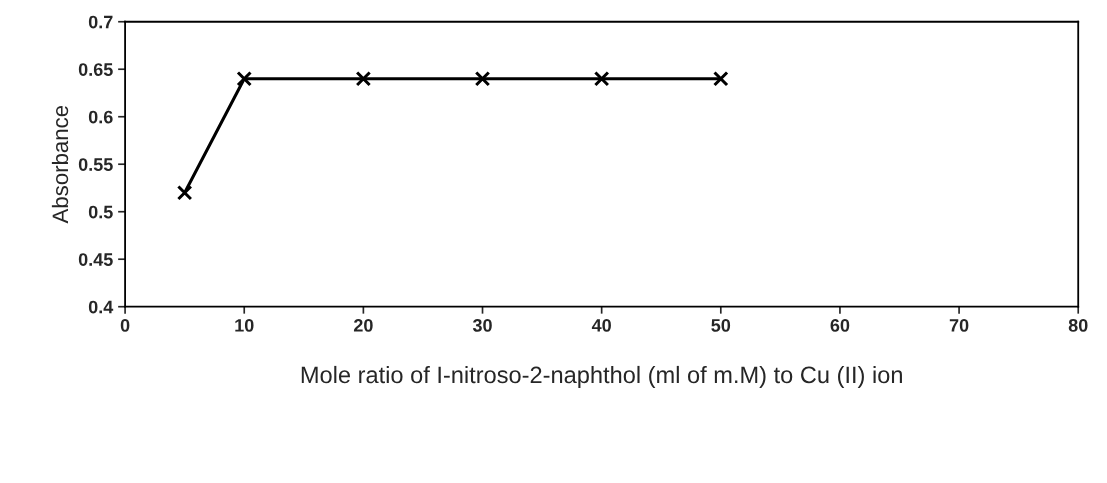  I want to click on x-tick-label: 30, so click(482, 325).